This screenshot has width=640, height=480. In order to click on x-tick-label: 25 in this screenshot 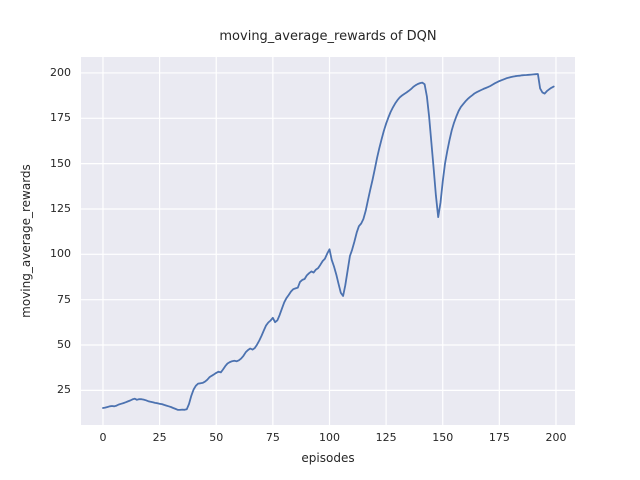, I will do `click(159, 437)`.